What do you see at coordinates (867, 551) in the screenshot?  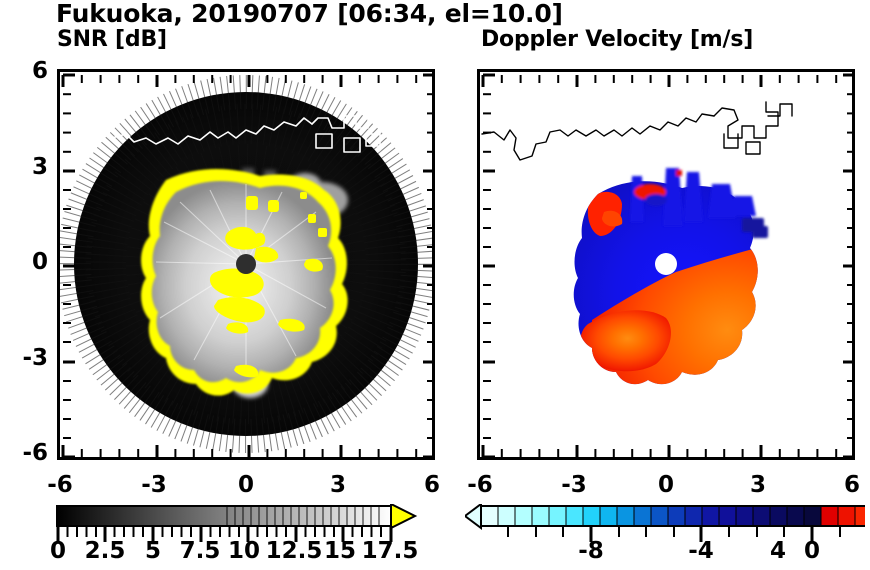 I see `doppler-cbar-label-8: 8` at bounding box center [867, 551].